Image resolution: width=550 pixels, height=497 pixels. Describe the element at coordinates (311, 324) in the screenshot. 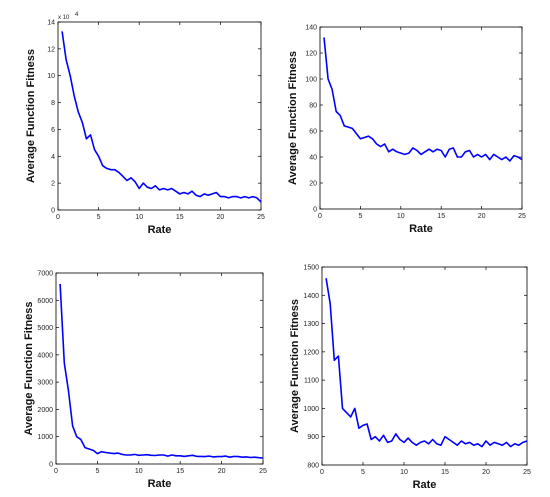

I see `y-tick-label: 1300` at that location.